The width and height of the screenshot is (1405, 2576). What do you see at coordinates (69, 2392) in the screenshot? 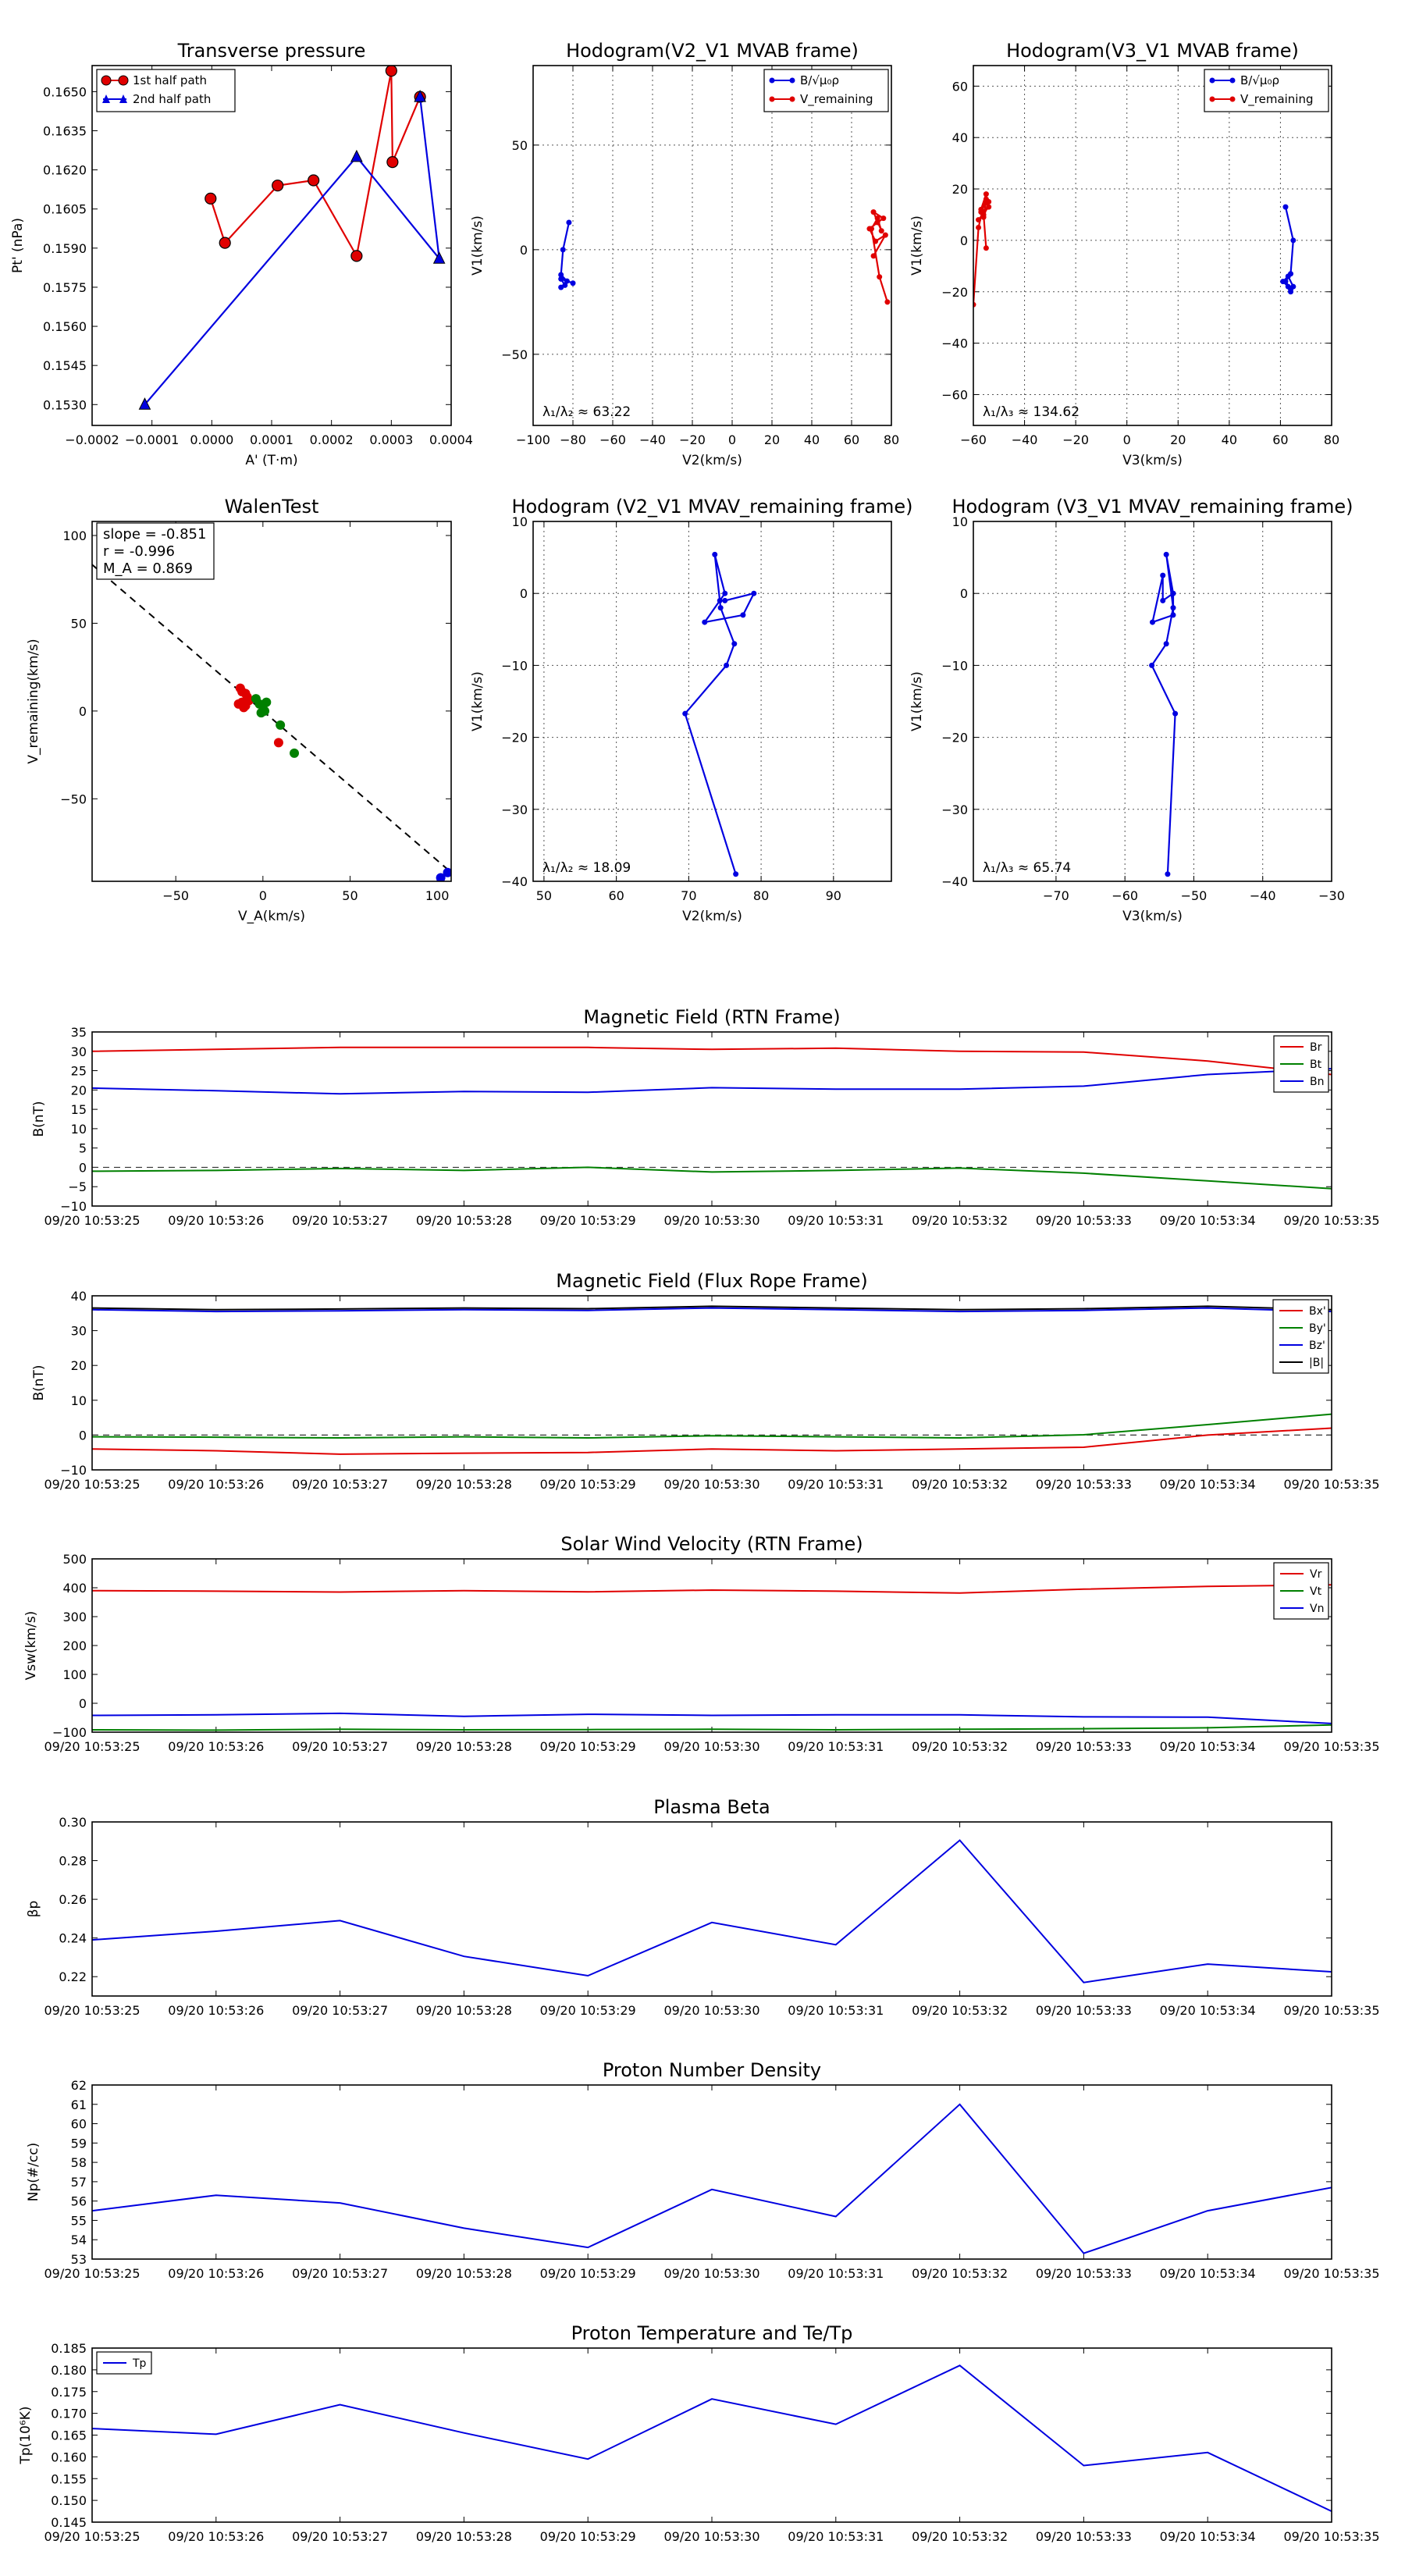
I see `y-tick-label: 0.175` at bounding box center [69, 2392].